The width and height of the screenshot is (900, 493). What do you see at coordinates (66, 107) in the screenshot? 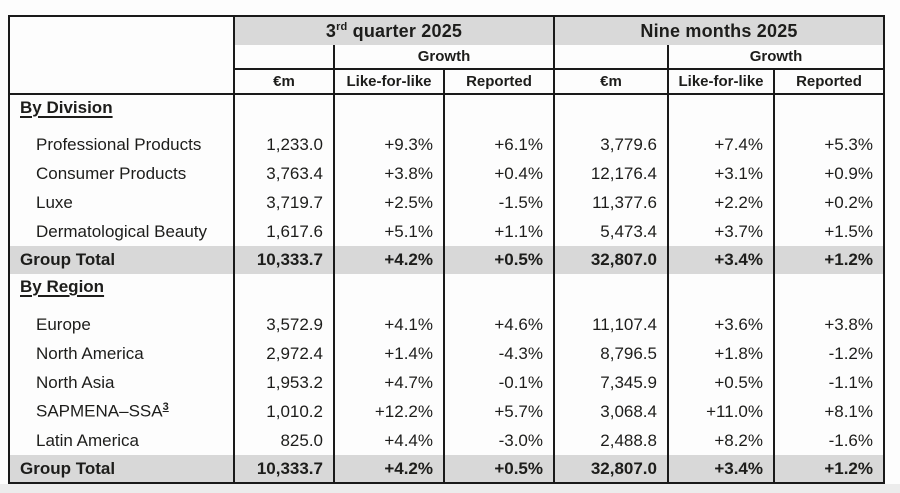
I see `section-heading: By Division` at bounding box center [66, 107].